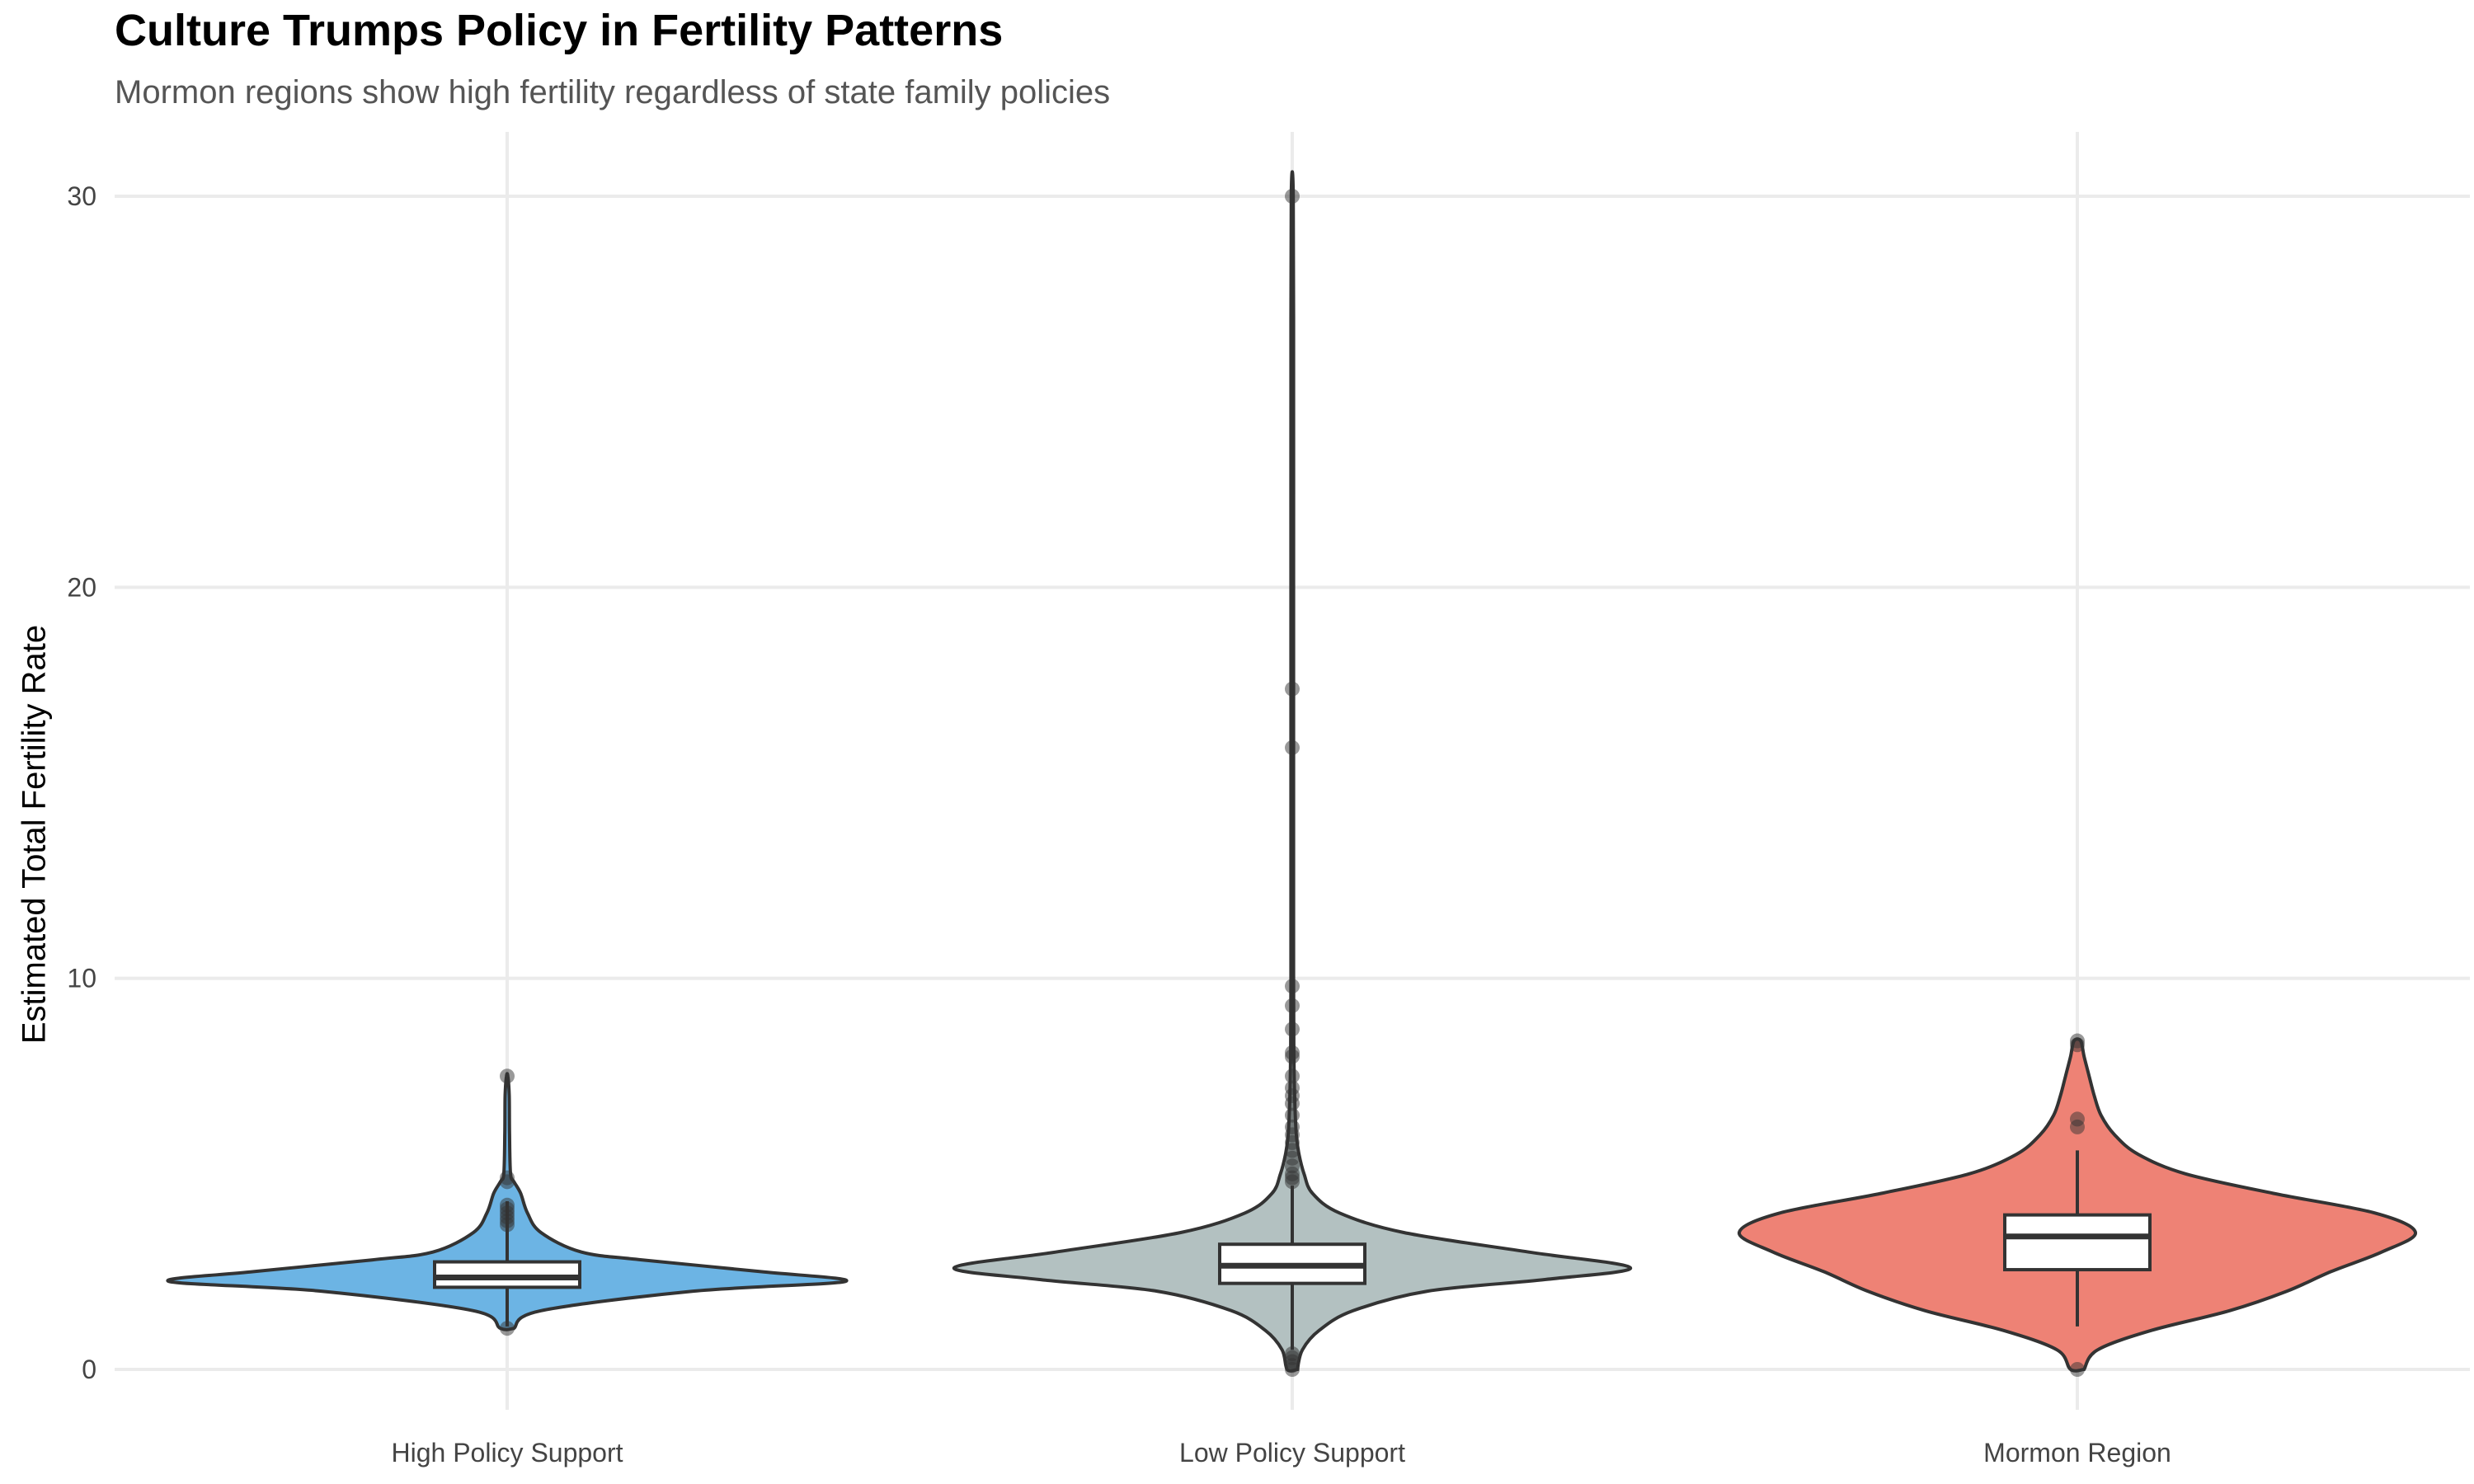 Image resolution: width=2474 pixels, height=1484 pixels. Describe the element at coordinates (2077, 1453) in the screenshot. I see `x-tick-label: Mormon Region` at that location.